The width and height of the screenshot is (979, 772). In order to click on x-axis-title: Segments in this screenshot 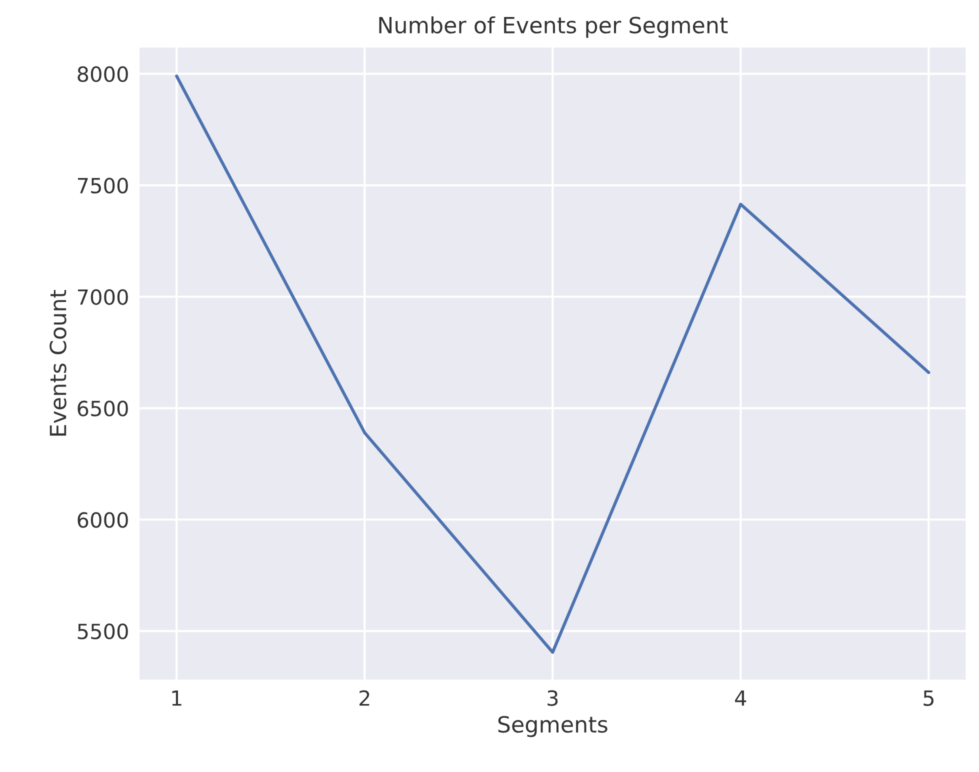, I will do `click(553, 727)`.